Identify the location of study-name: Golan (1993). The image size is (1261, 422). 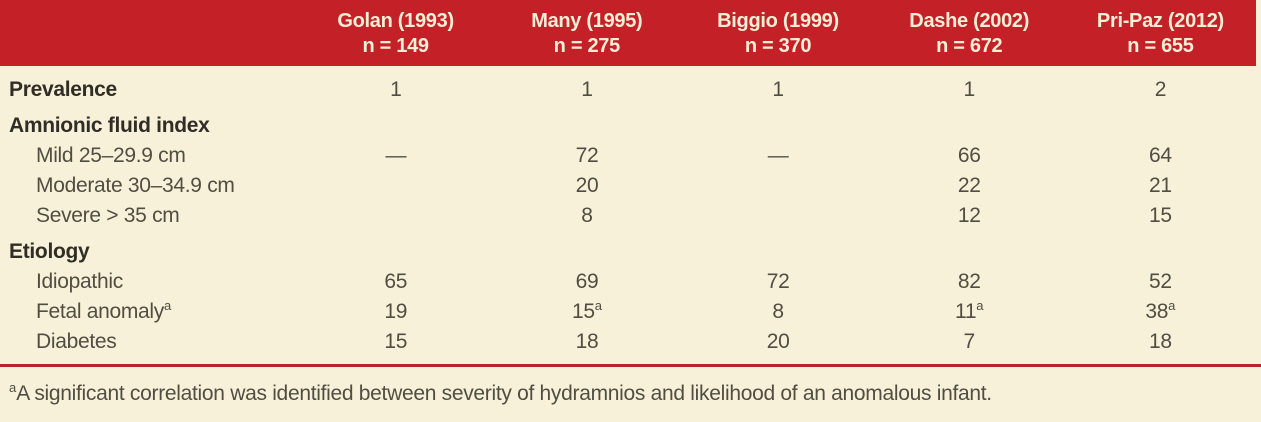
(395, 21).